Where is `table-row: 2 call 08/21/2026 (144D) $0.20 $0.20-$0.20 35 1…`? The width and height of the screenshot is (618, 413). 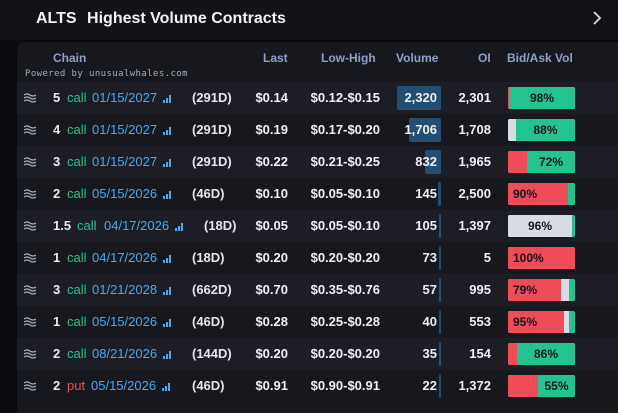
table-row: 2 call 08/21/2026 (144D) $0.20 $0.20-$0.20 35 1… is located at coordinates (317, 354).